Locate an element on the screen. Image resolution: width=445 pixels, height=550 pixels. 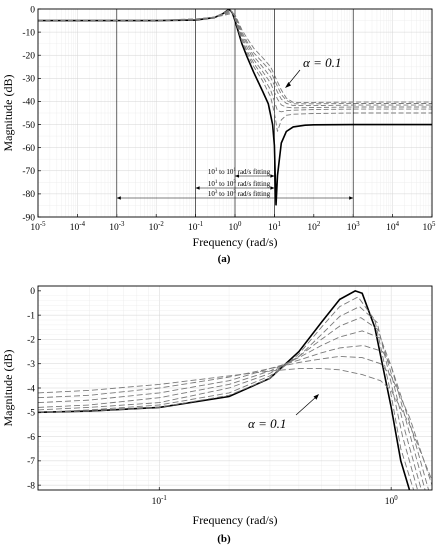
b-alpha-label: α = 0.1 is located at coordinates (267, 423).